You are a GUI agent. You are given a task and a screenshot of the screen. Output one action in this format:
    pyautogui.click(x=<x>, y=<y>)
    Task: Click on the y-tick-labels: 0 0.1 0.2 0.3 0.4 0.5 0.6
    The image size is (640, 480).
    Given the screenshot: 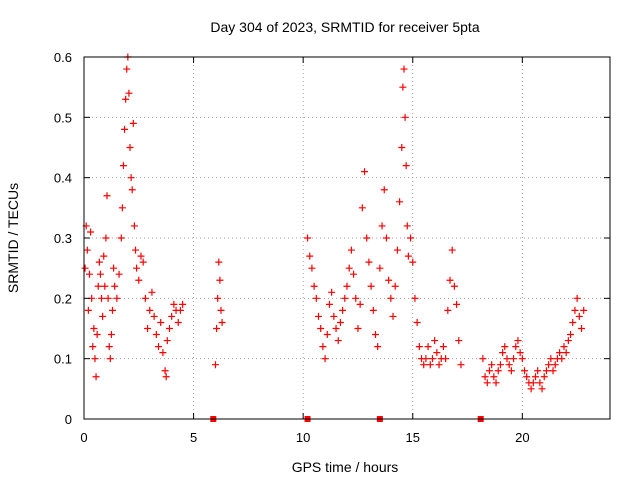 What is the action you would take?
    pyautogui.click(x=63, y=238)
    